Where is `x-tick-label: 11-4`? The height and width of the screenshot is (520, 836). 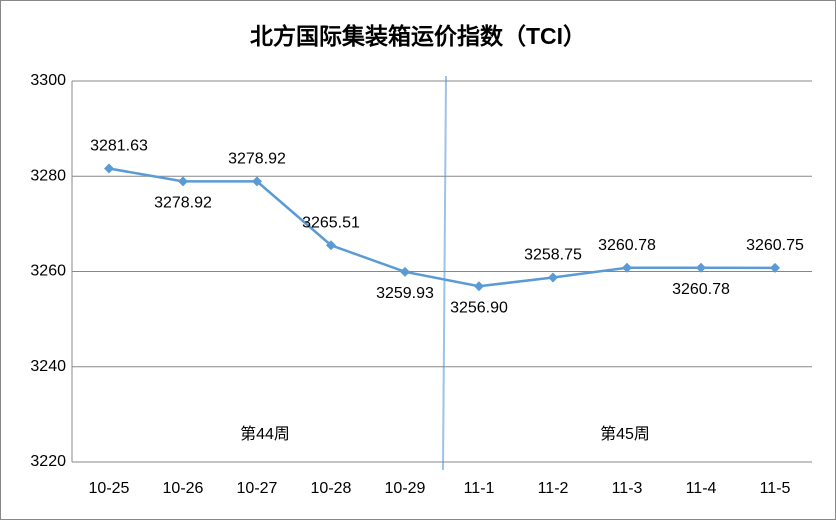 x-tick-label: 11-4 is located at coordinates (701, 488).